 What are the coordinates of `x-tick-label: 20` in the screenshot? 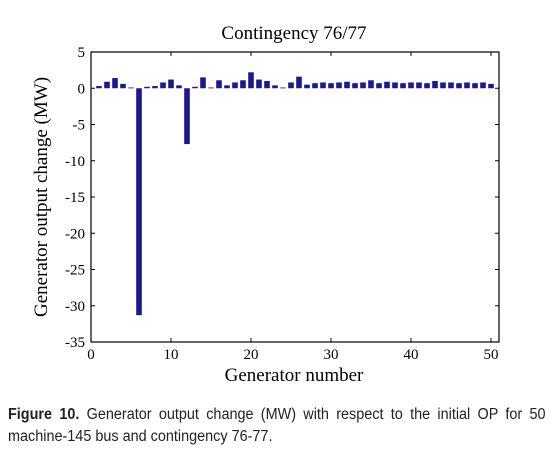 It's located at (251, 355).